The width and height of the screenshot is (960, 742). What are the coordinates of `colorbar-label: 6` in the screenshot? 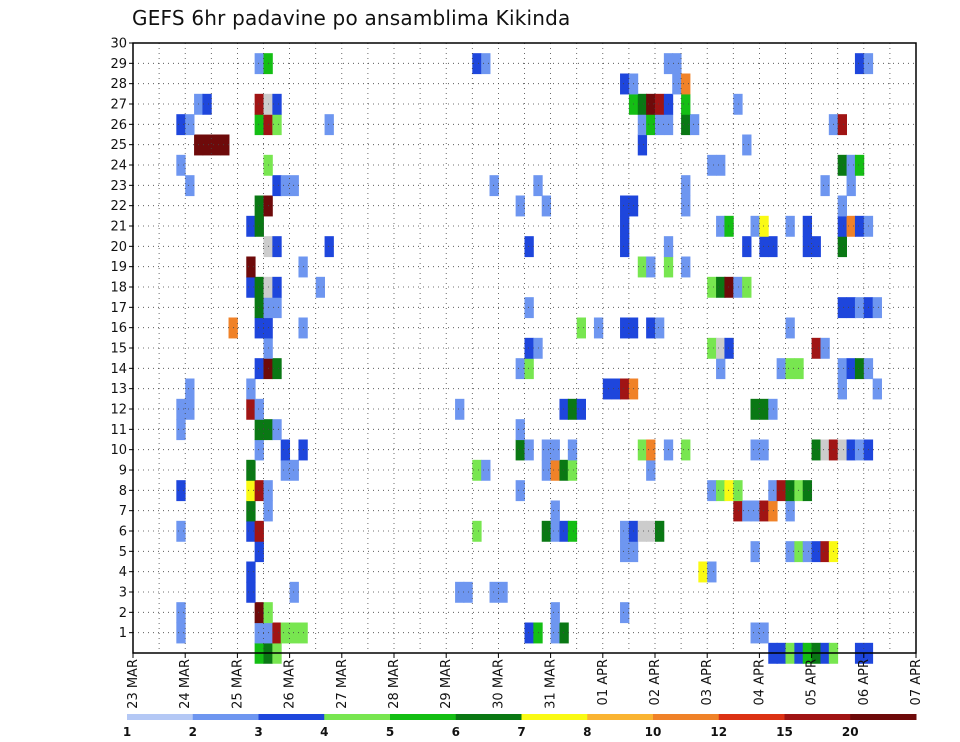 It's located at (456, 732).